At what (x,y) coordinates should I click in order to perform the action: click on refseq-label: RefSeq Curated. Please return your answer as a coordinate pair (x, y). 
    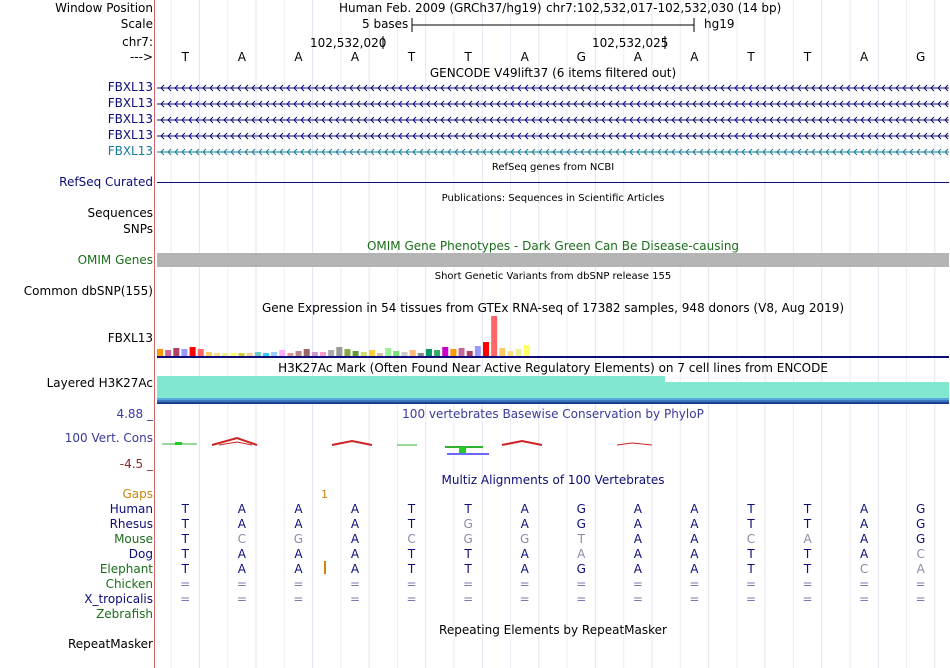
    Looking at the image, I should click on (106, 182).